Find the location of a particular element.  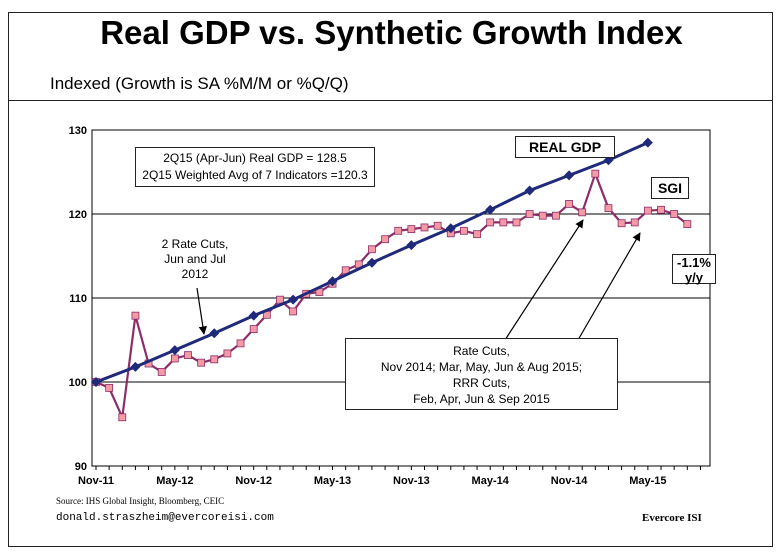

yoy-change-box: -1.1% y/y is located at coordinates (694, 269).